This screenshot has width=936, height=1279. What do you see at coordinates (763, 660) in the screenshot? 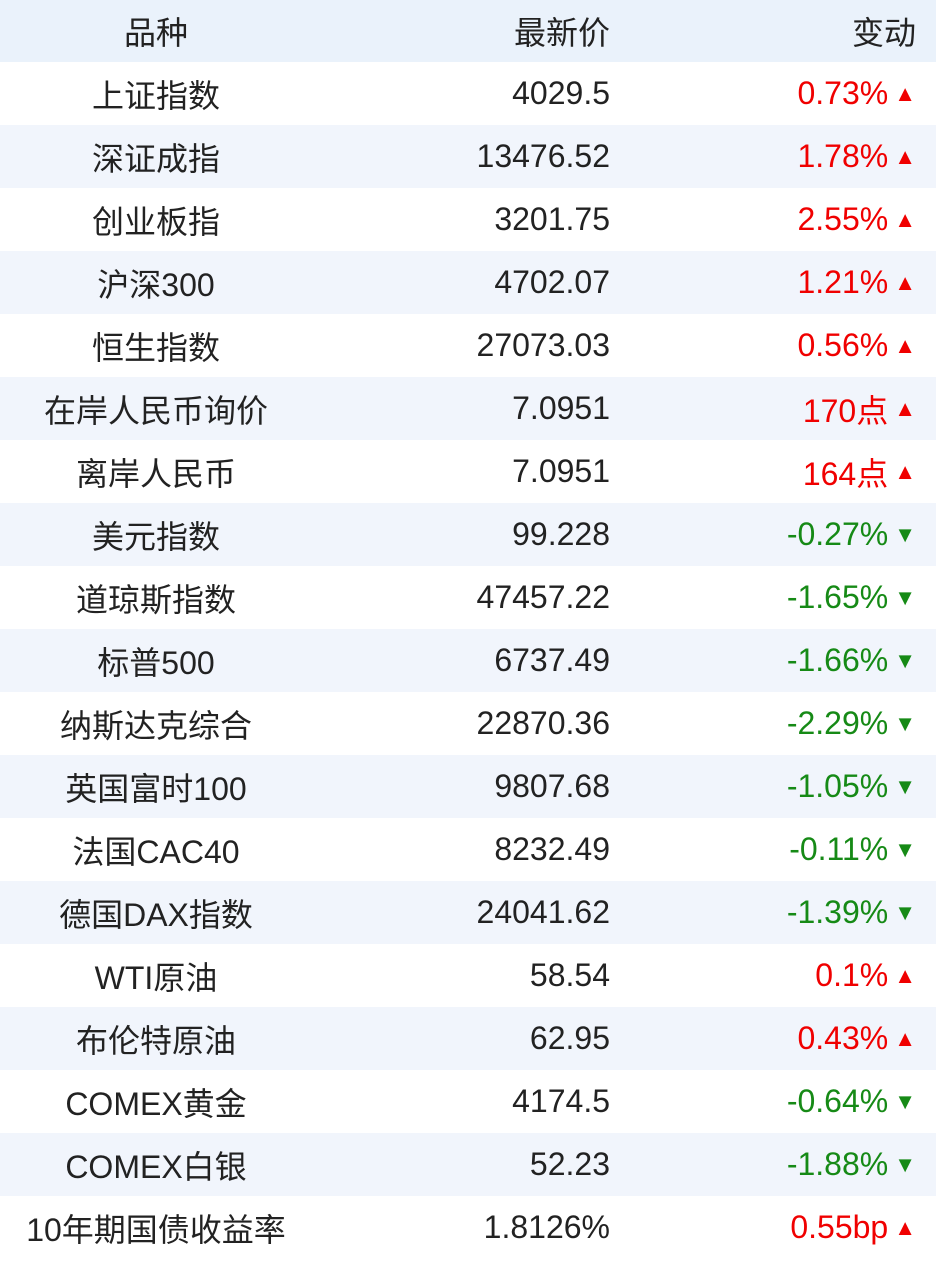
I see `change-cell: -1.66% ▼` at bounding box center [763, 660].